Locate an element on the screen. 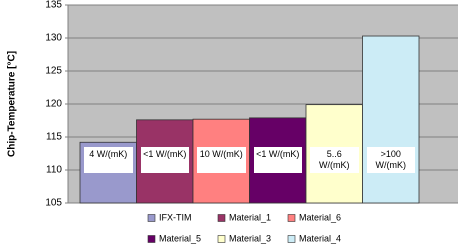 The image size is (461, 250). y-tick-label: 115 is located at coordinates (54, 137).